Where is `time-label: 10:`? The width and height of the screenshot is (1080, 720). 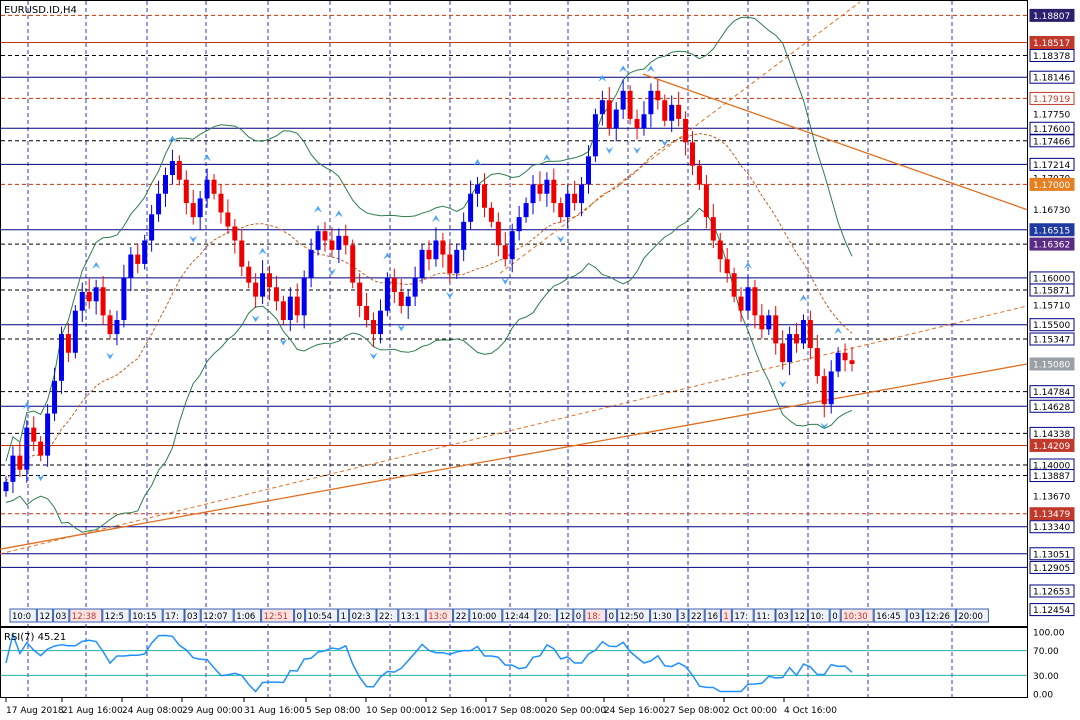 time-label: 10: is located at coordinates (817, 617).